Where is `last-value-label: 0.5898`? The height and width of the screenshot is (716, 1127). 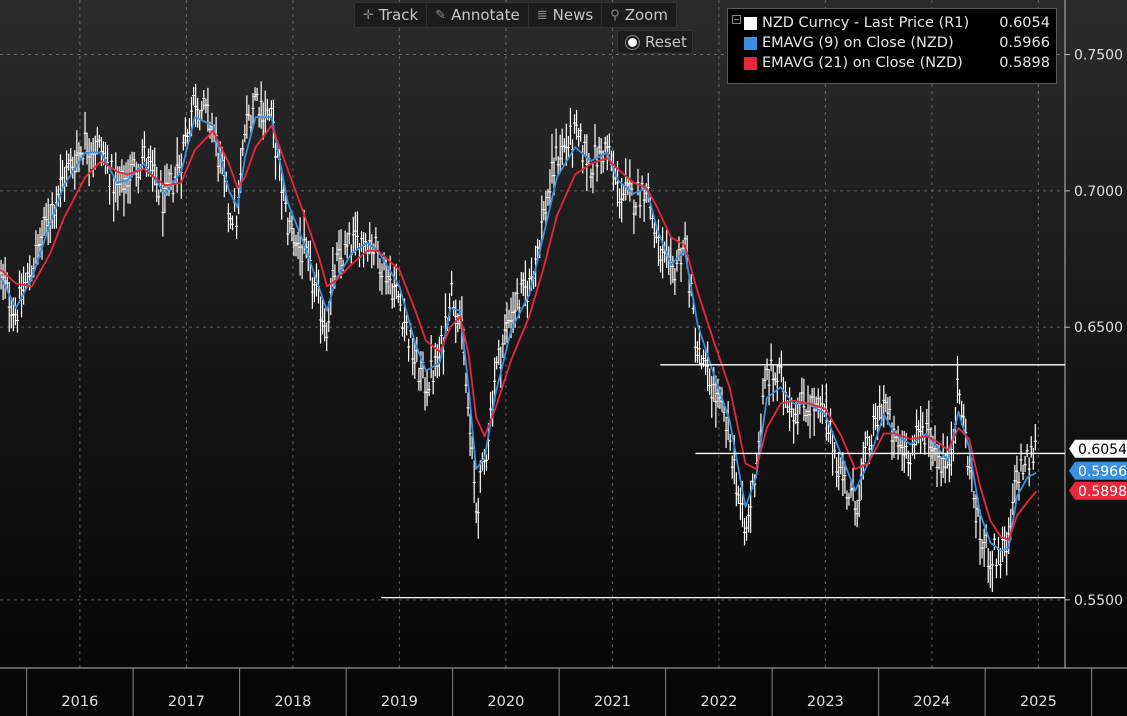 last-value-label: 0.5898 is located at coordinates (1098, 490).